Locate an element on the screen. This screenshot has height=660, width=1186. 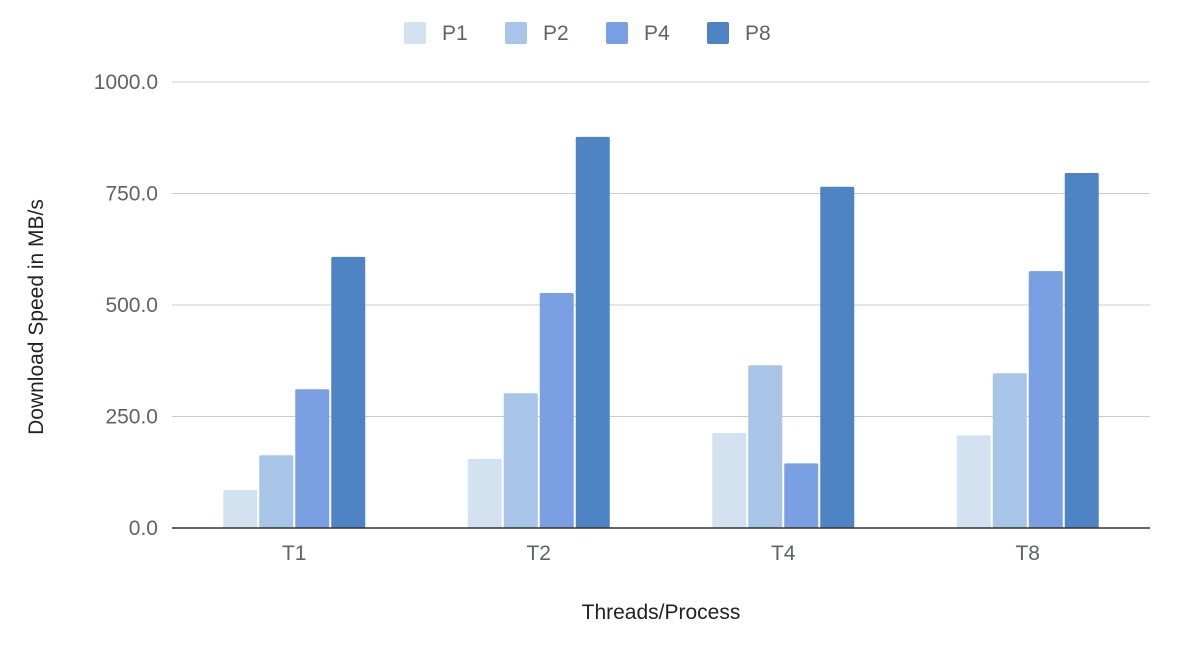
legend-label-p2: P2 is located at coordinates (556, 33).